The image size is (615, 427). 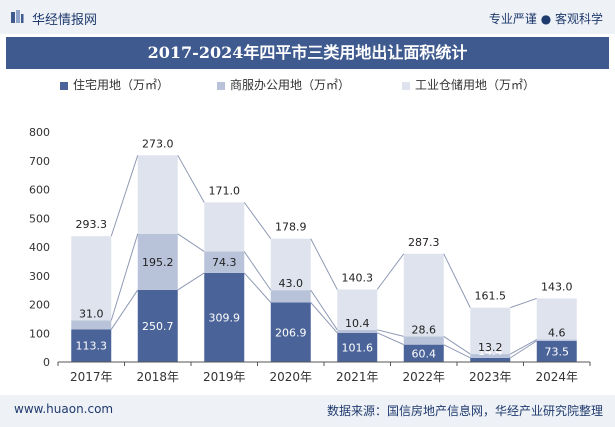 What do you see at coordinates (92, 224) in the screenshot?
I see `data-label-industrial: 293.3` at bounding box center [92, 224].